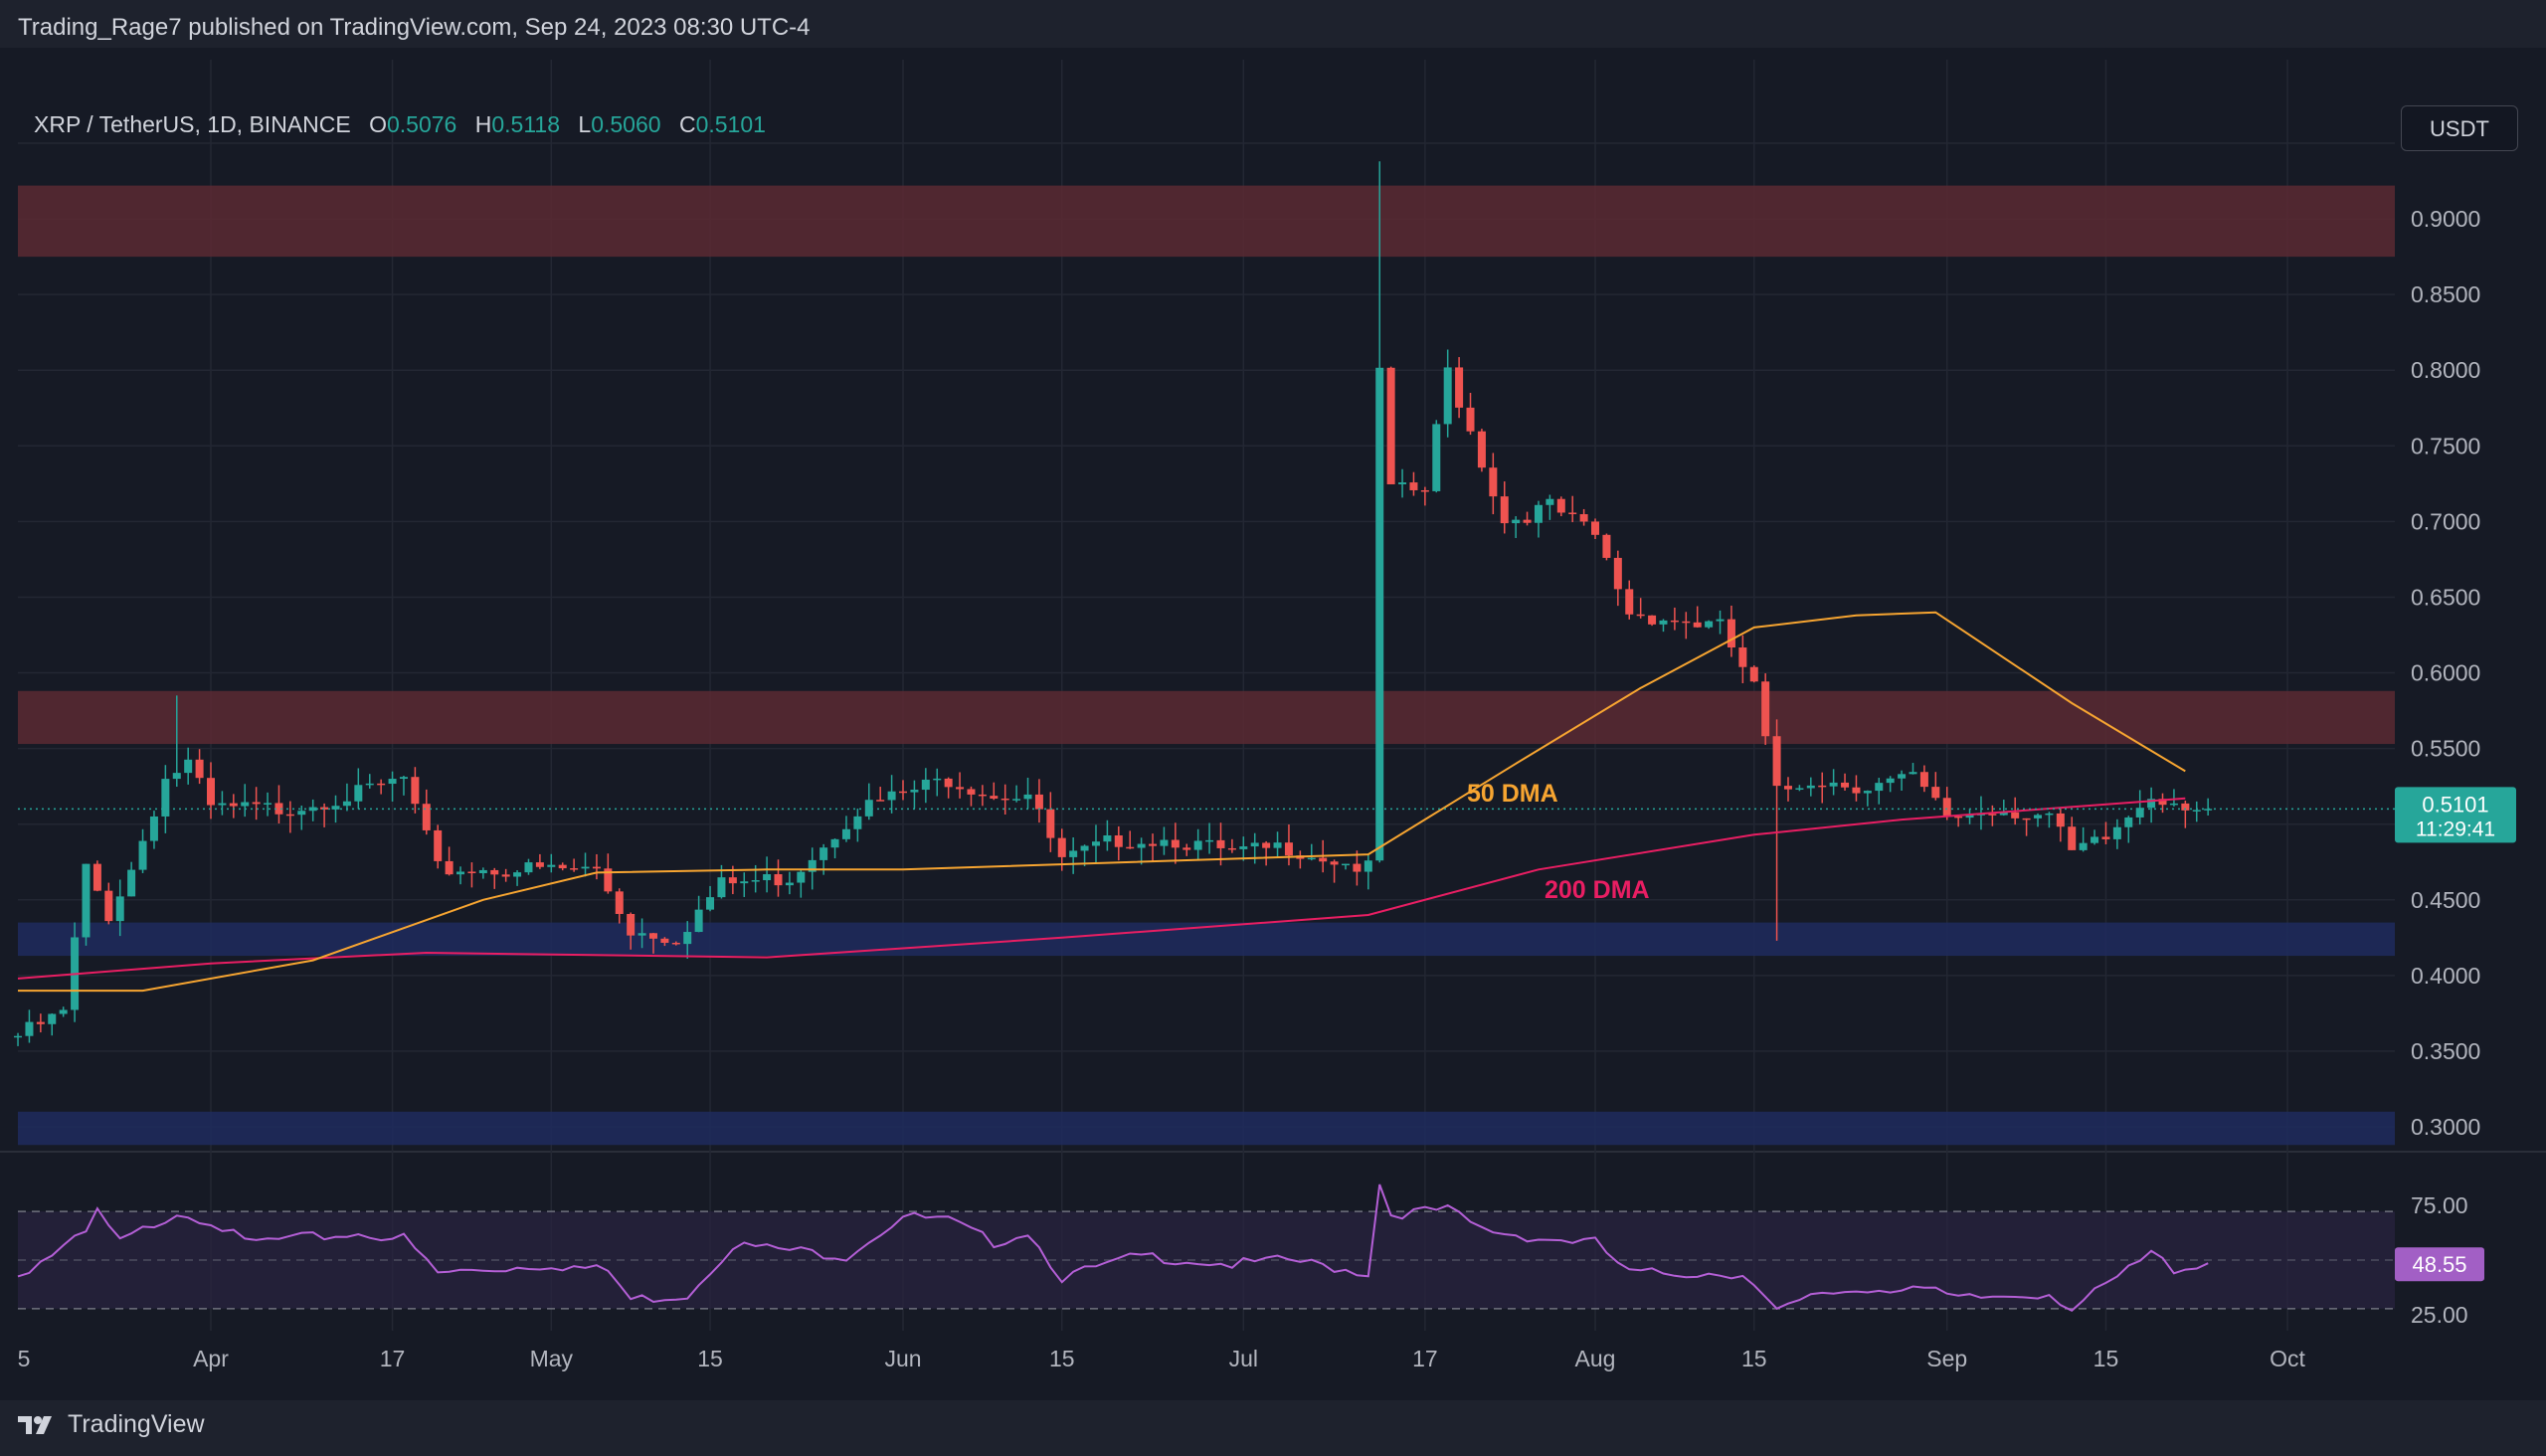 The width and height of the screenshot is (2546, 1456). I want to click on time-tick-label: Apr, so click(211, 1358).